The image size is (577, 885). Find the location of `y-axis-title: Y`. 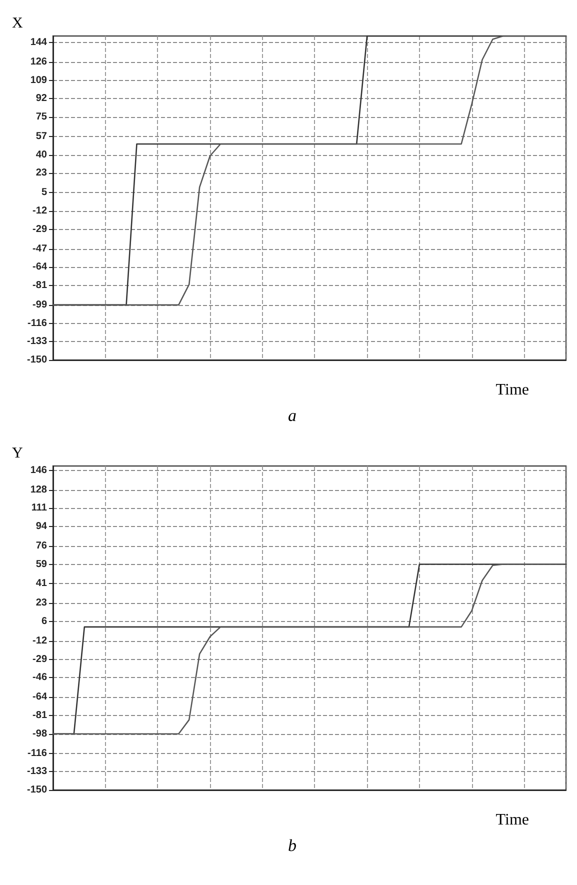

y-axis-title: Y is located at coordinates (17, 454).